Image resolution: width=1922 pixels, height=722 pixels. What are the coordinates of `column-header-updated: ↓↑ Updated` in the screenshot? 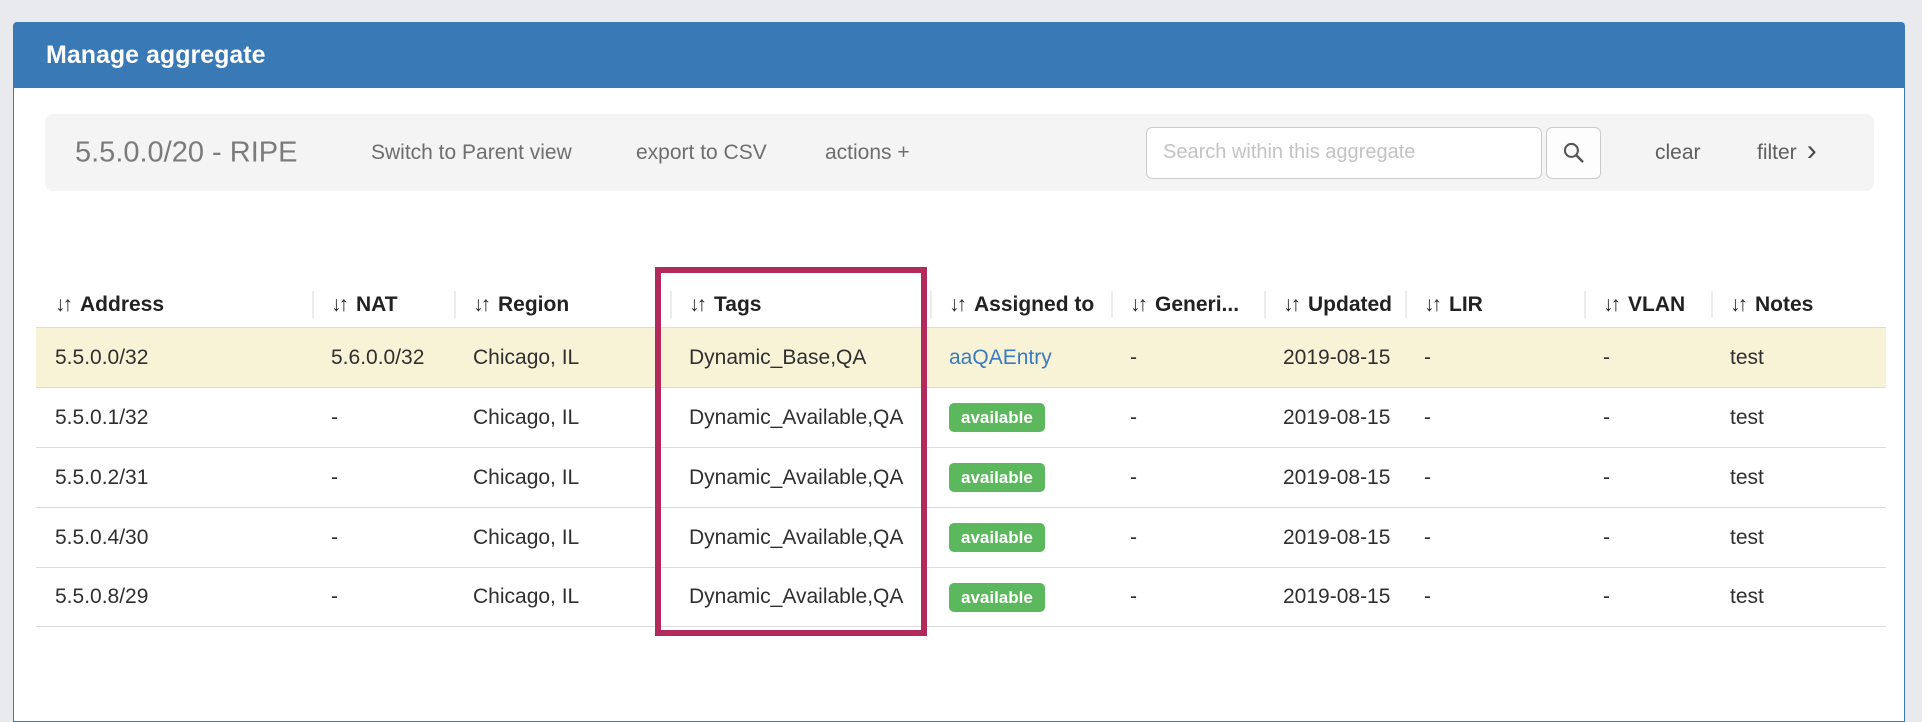 It's located at (1334, 305).